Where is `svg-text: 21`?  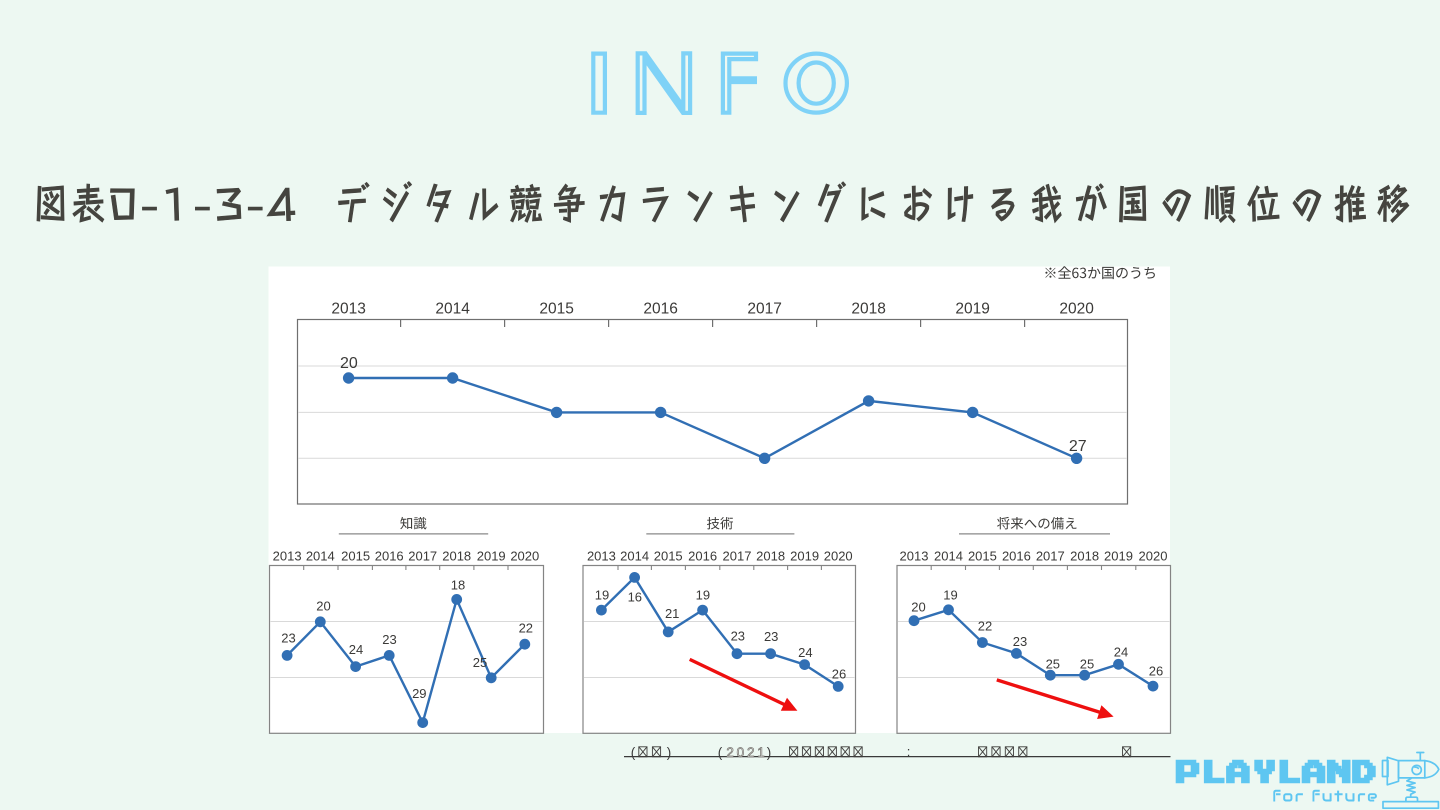
svg-text: 21 is located at coordinates (672, 613).